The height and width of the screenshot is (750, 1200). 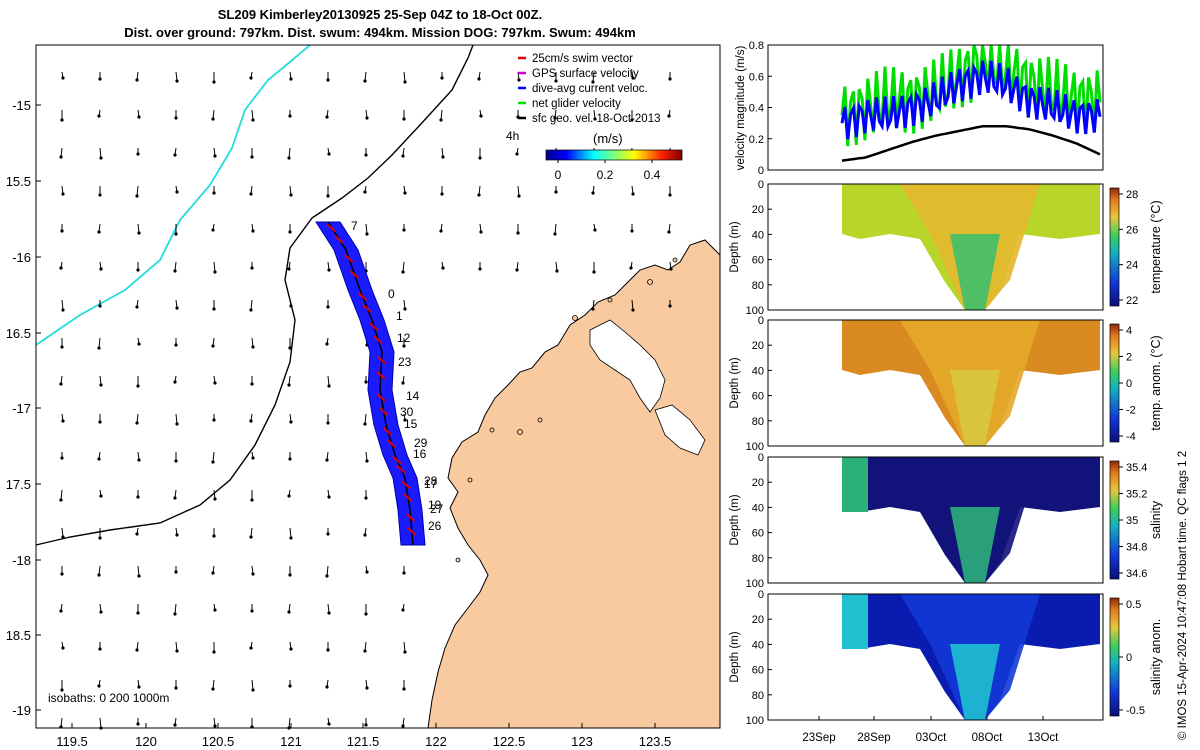 I want to click on speed-colorbar, so click(x=614, y=155).